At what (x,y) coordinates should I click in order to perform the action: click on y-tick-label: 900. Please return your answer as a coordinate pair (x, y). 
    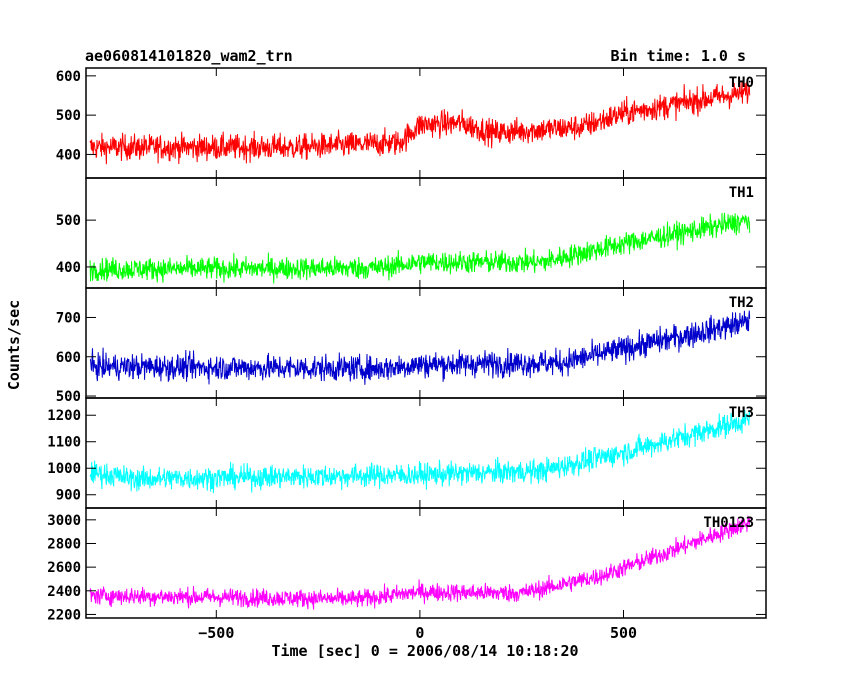
    Looking at the image, I should click on (68, 496).